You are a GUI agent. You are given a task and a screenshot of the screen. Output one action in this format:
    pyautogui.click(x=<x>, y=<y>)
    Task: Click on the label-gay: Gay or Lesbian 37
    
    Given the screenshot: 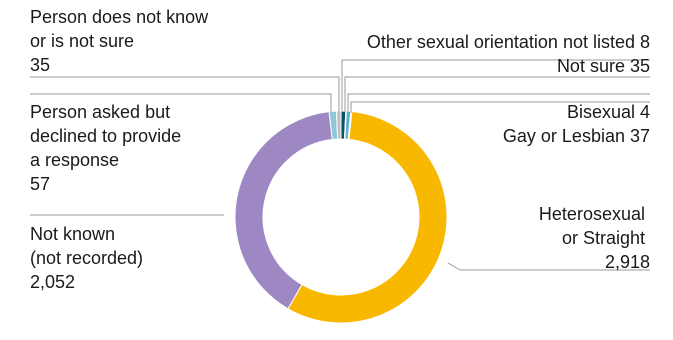 What is the action you would take?
    pyautogui.click(x=576, y=136)
    